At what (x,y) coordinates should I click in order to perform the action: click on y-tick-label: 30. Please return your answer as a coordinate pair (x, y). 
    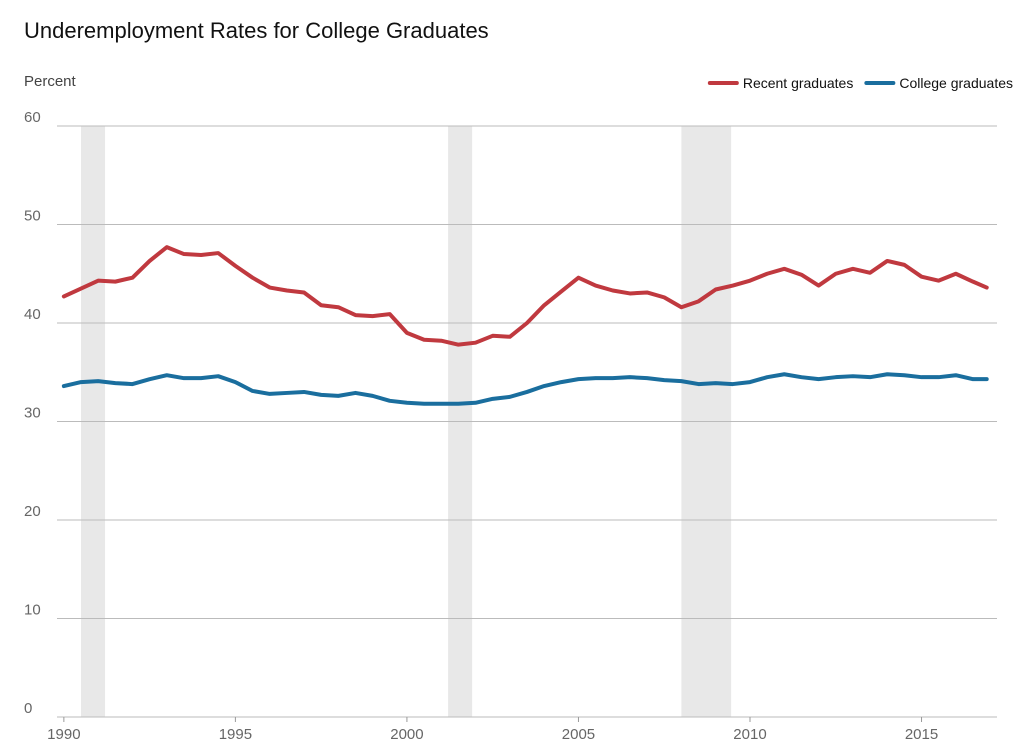
    Looking at the image, I should click on (32, 413).